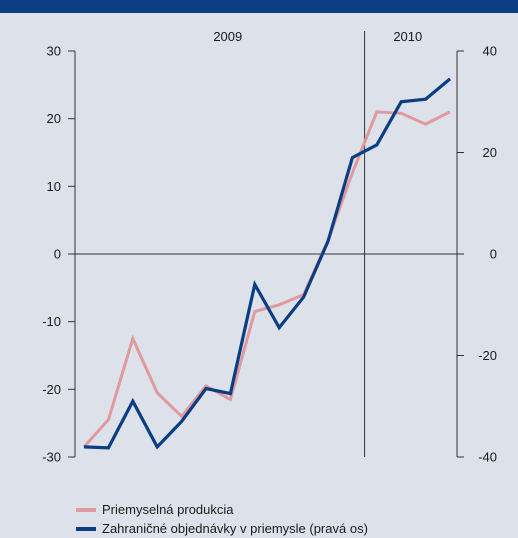  What do you see at coordinates (407, 36) in the screenshot?
I see `period-label-2010: 2010` at bounding box center [407, 36].